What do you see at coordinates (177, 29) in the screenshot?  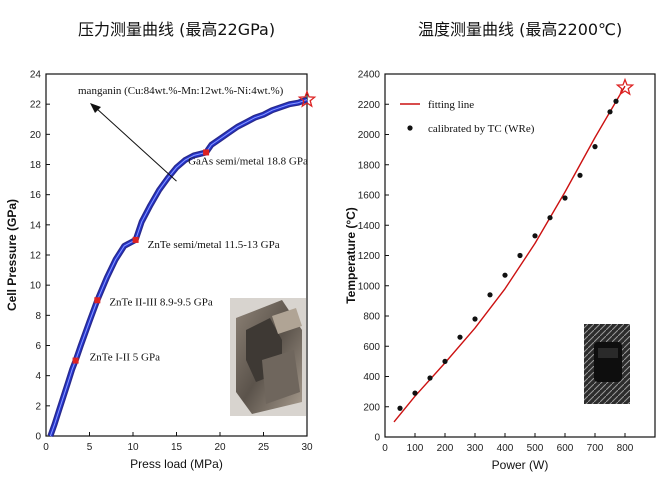 I see `left-chart-title: 压力测量曲线 (最高22GPa)` at bounding box center [177, 29].